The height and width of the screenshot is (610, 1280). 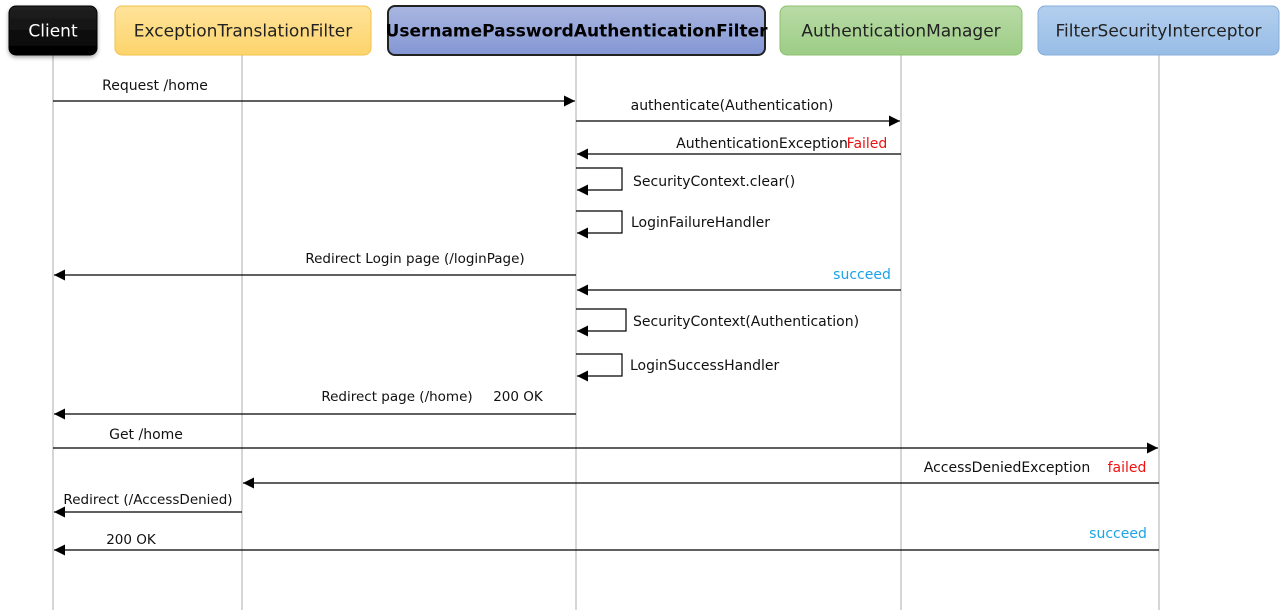 I want to click on participant-box: AuthenticationManager, so click(x=901, y=30).